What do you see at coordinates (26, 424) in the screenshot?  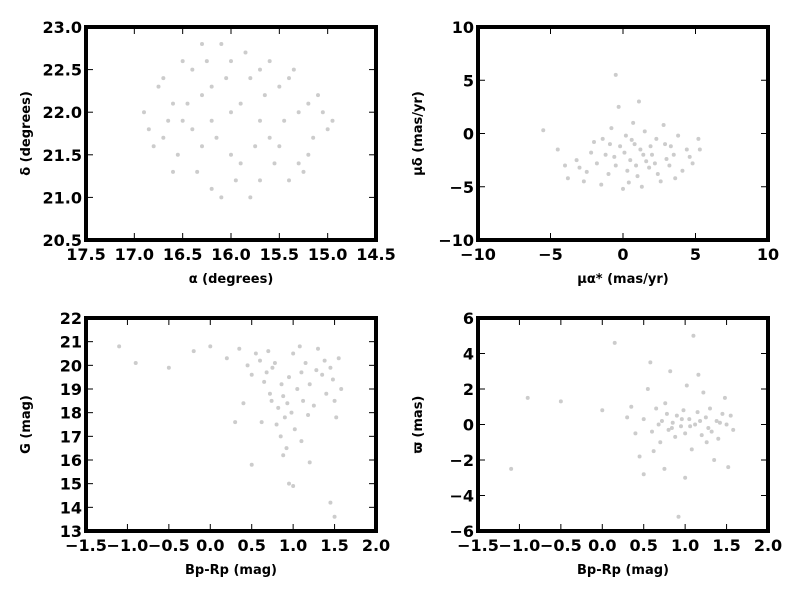 I see `y-axis-label: G (mag)` at bounding box center [26, 424].